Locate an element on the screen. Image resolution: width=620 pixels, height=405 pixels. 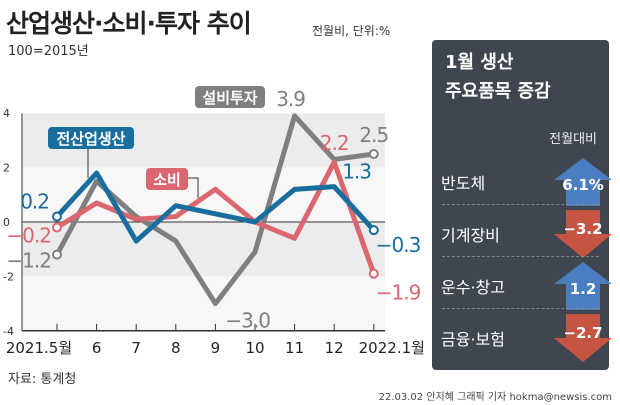
y-tick-label: 0 is located at coordinates (6, 222).